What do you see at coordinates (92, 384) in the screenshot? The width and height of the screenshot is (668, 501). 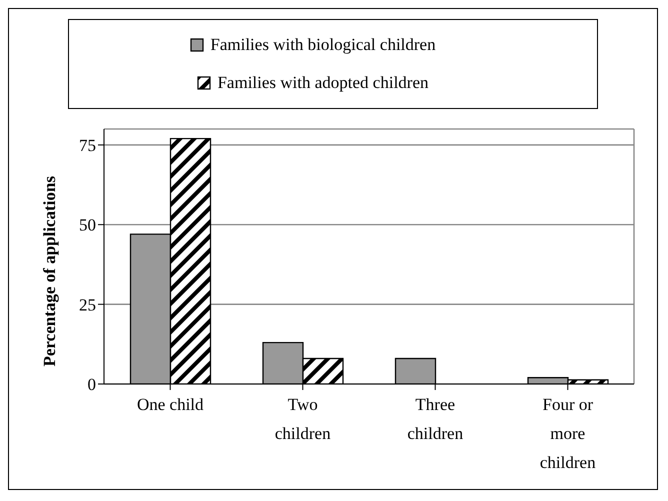 I see `y-tick-label: 0` at bounding box center [92, 384].